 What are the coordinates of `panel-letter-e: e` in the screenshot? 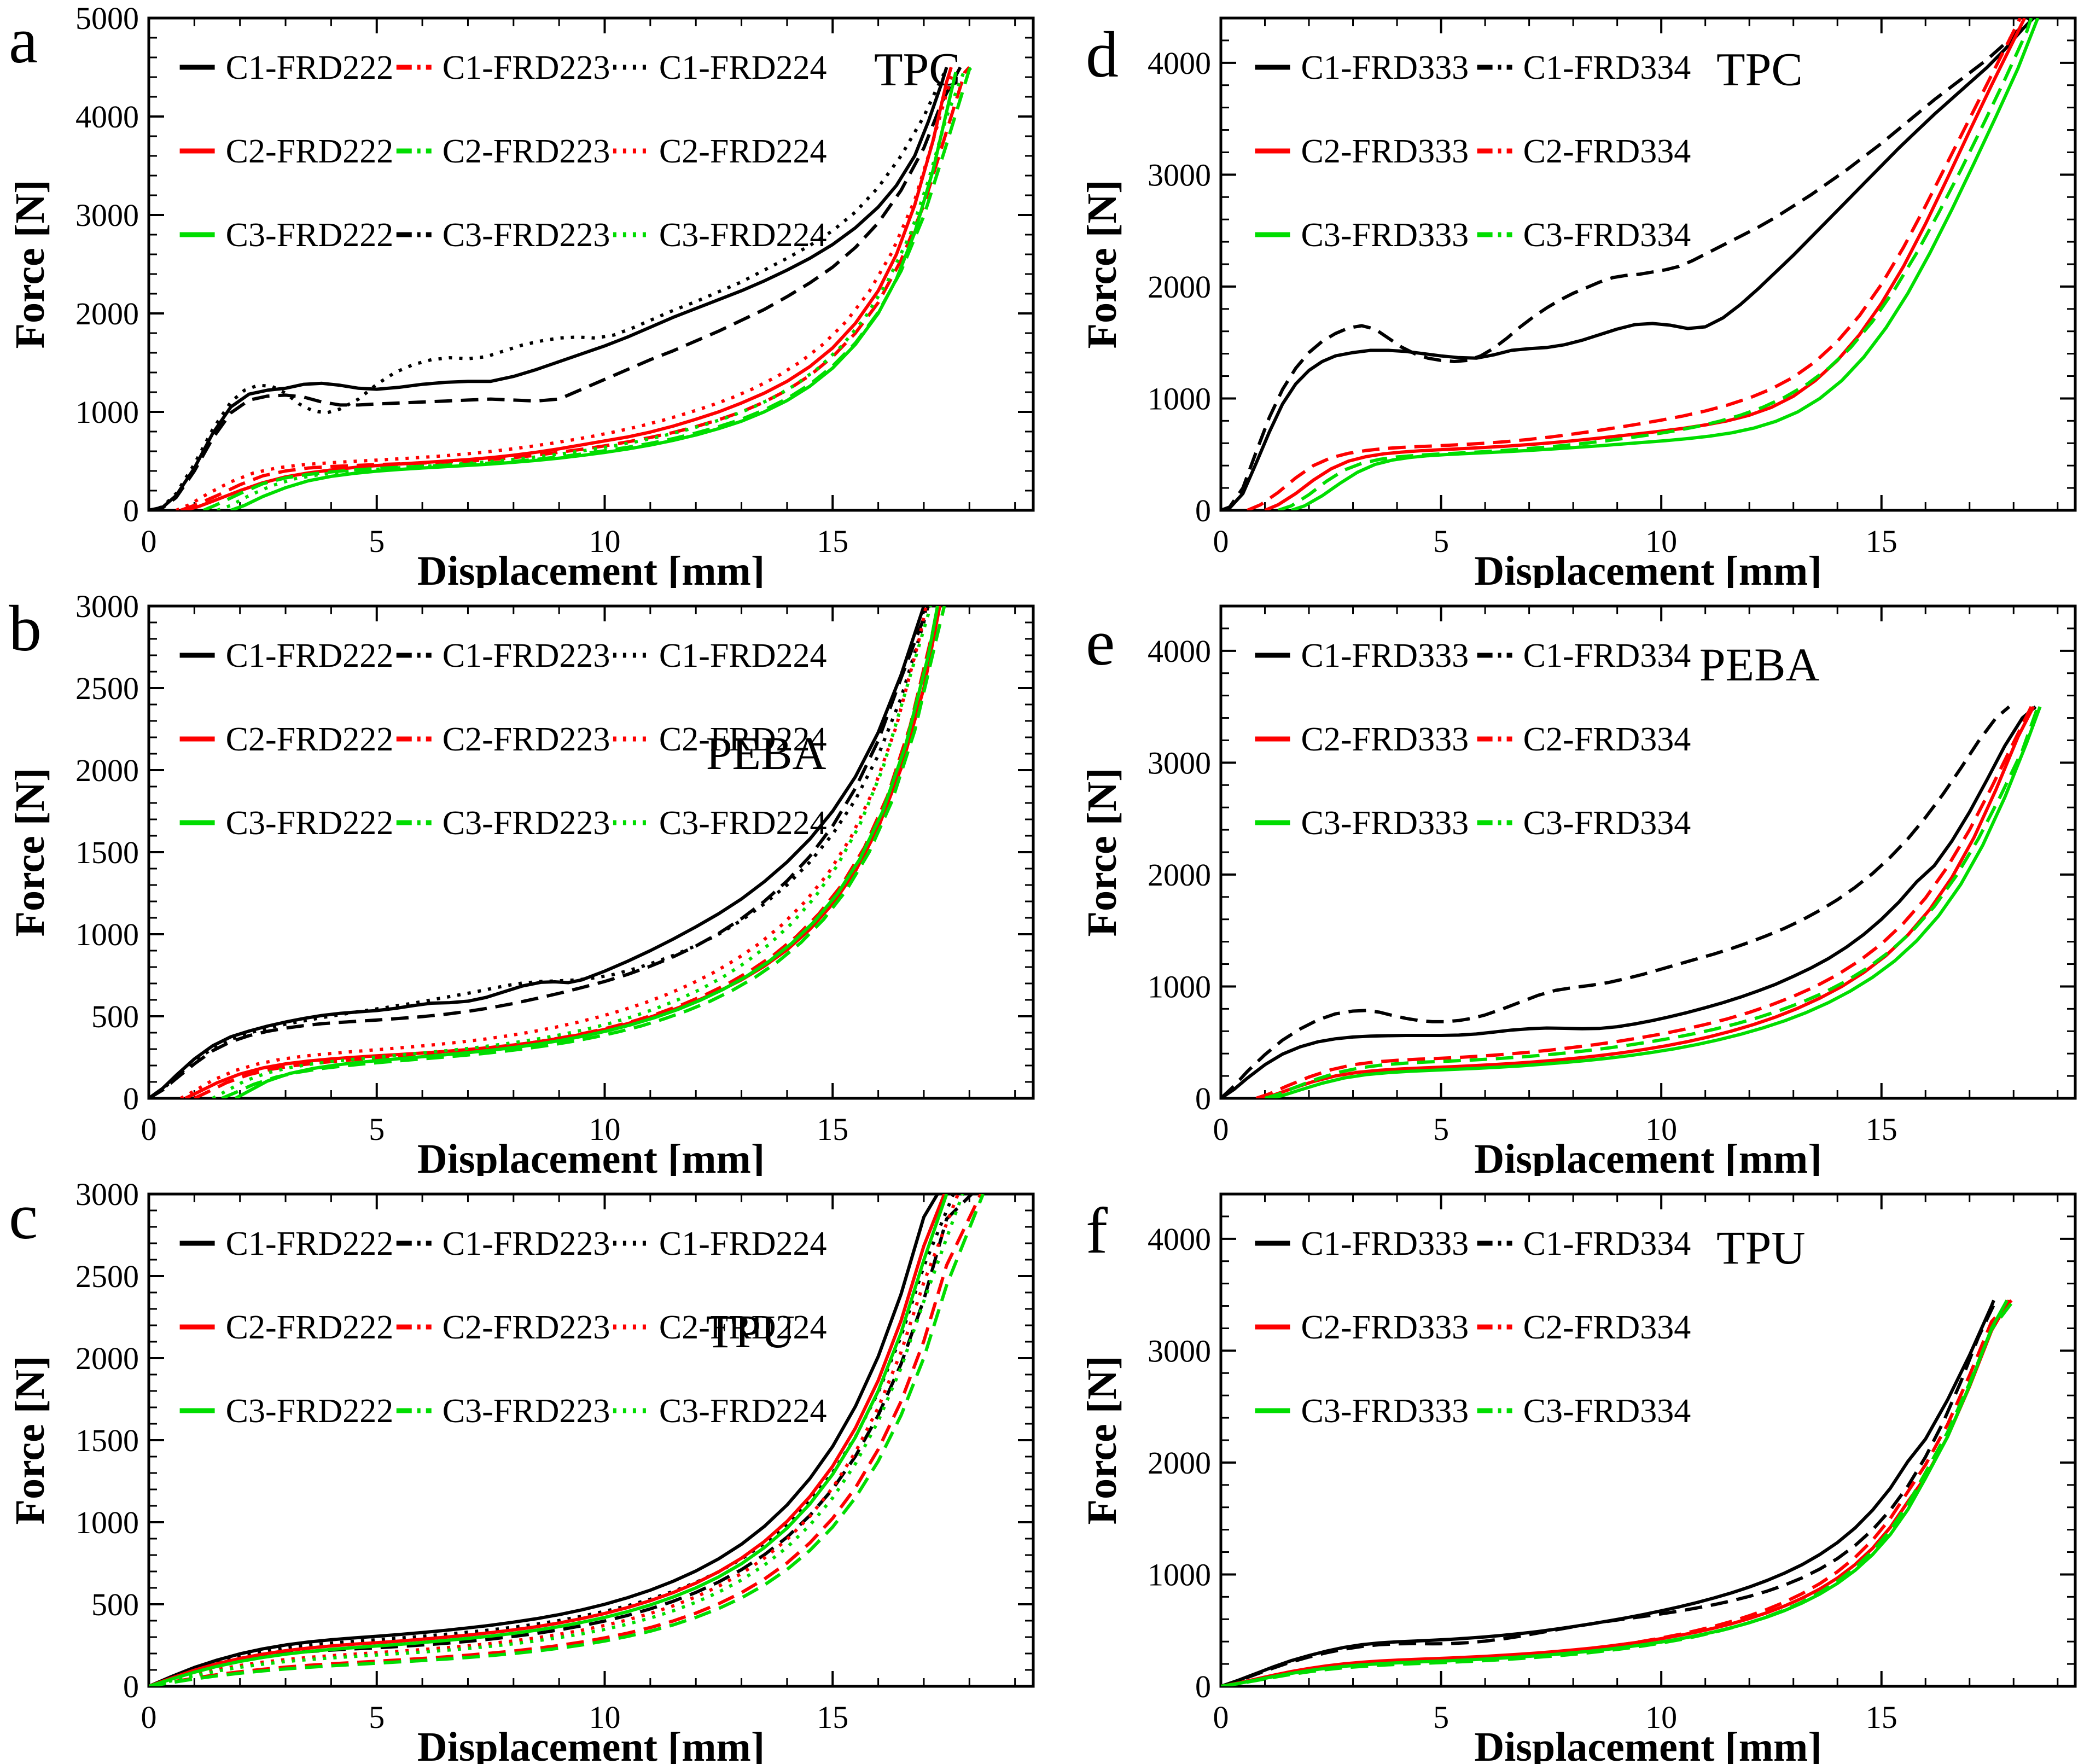 It's located at (1100, 642).